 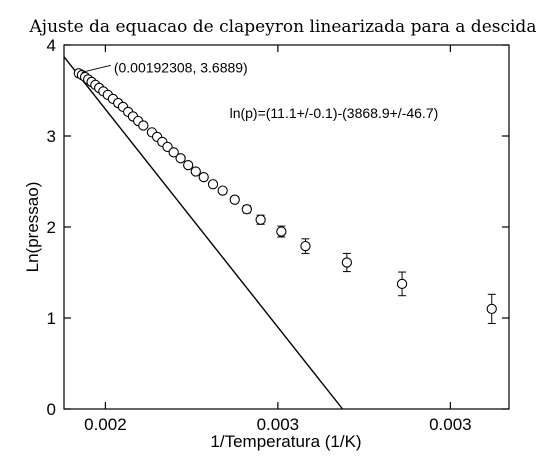 What do you see at coordinates (278, 424) in the screenshot?
I see `x-tick-label-1: 0.003` at bounding box center [278, 424].